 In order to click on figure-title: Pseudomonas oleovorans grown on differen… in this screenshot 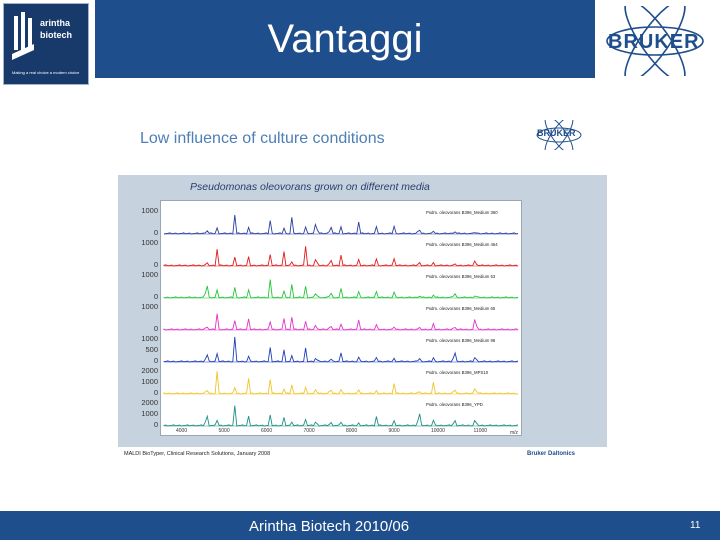, I will do `click(310, 187)`.